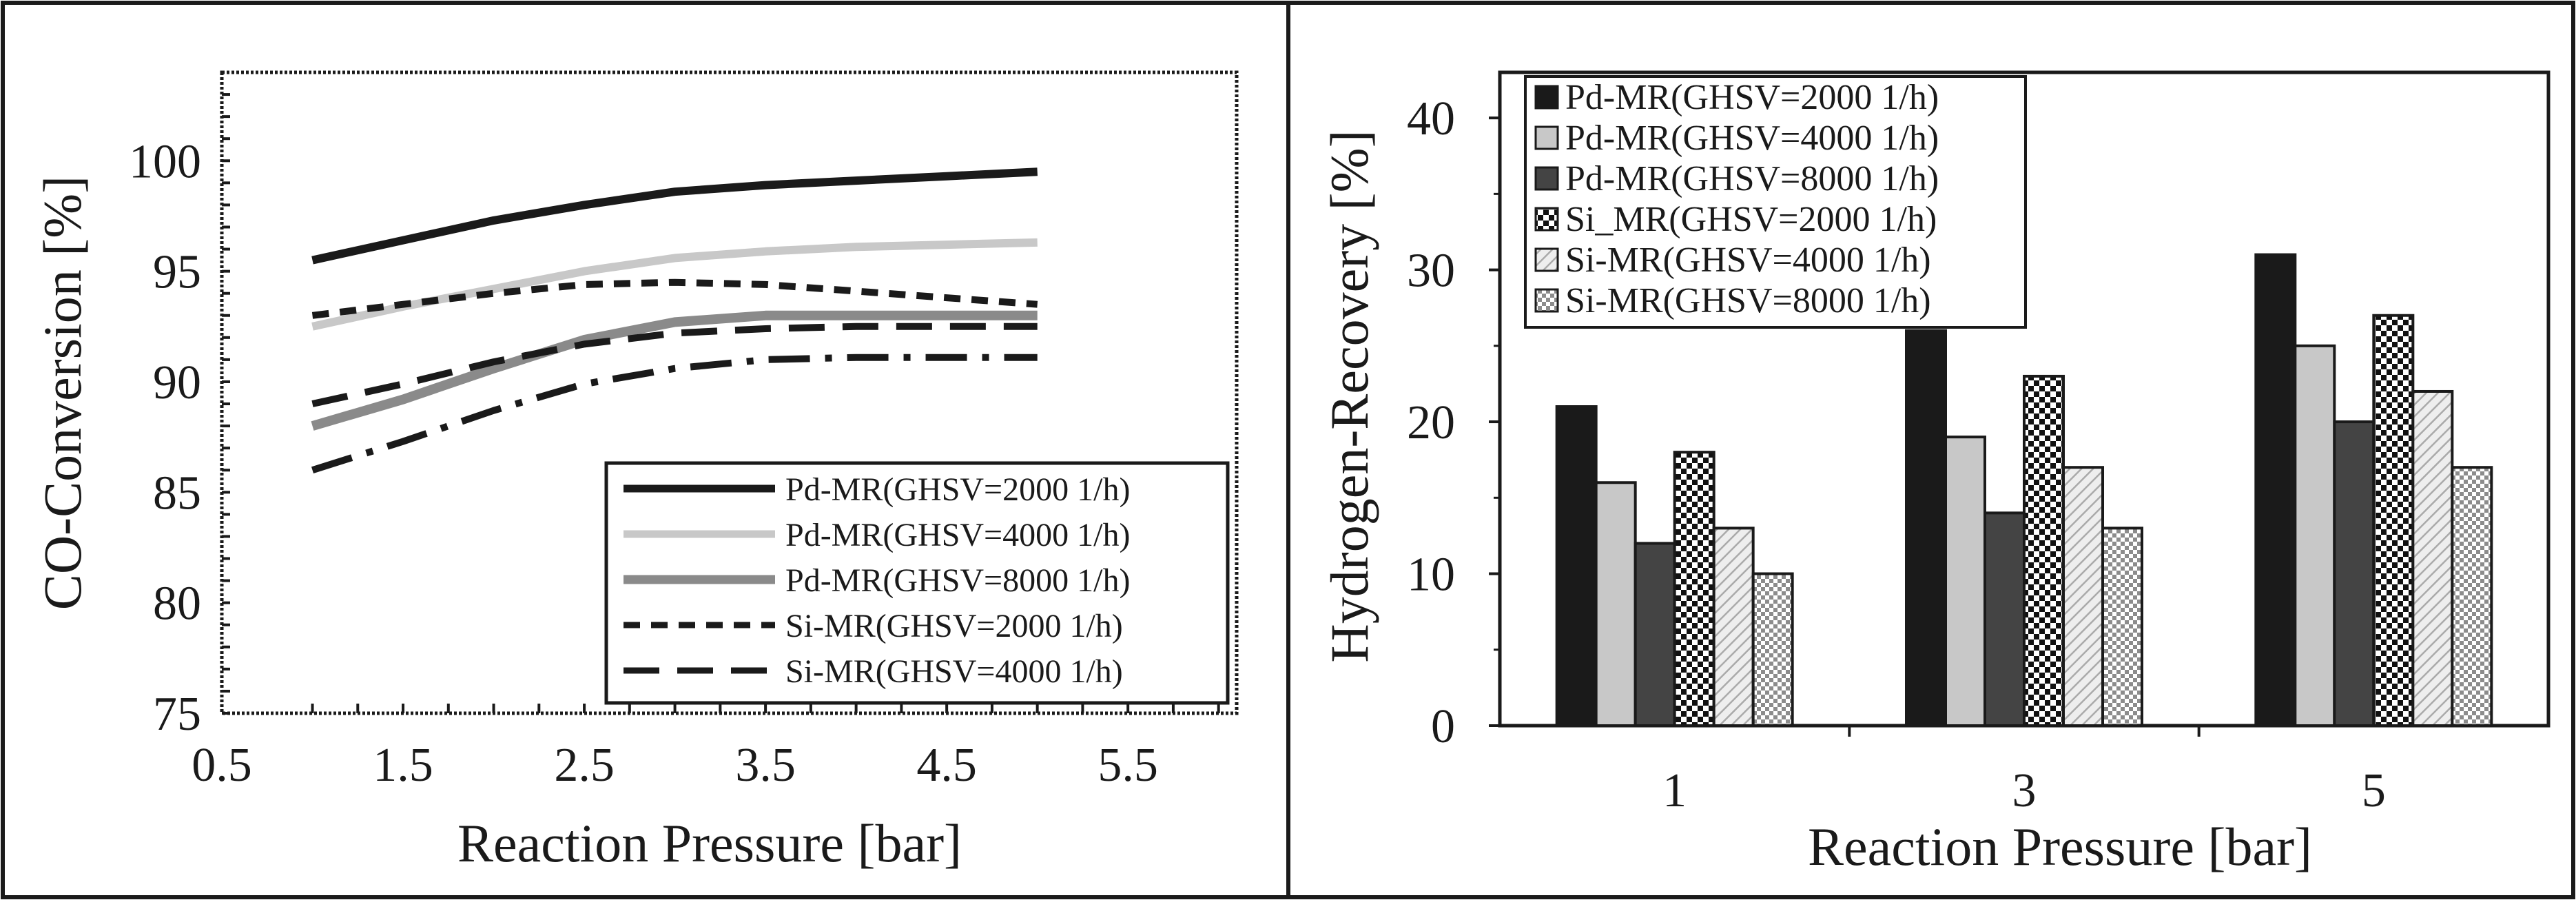 Image resolution: width=2576 pixels, height=900 pixels. Describe the element at coordinates (765, 765) in the screenshot. I see `left-x-tick-label-3: 3.5` at that location.